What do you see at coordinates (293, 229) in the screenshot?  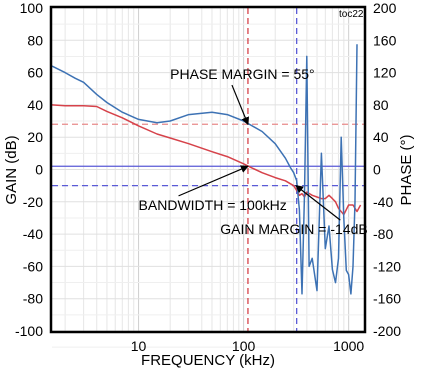 I see `annotation-label: GAIN MARGIN = -14dB` at bounding box center [293, 229].